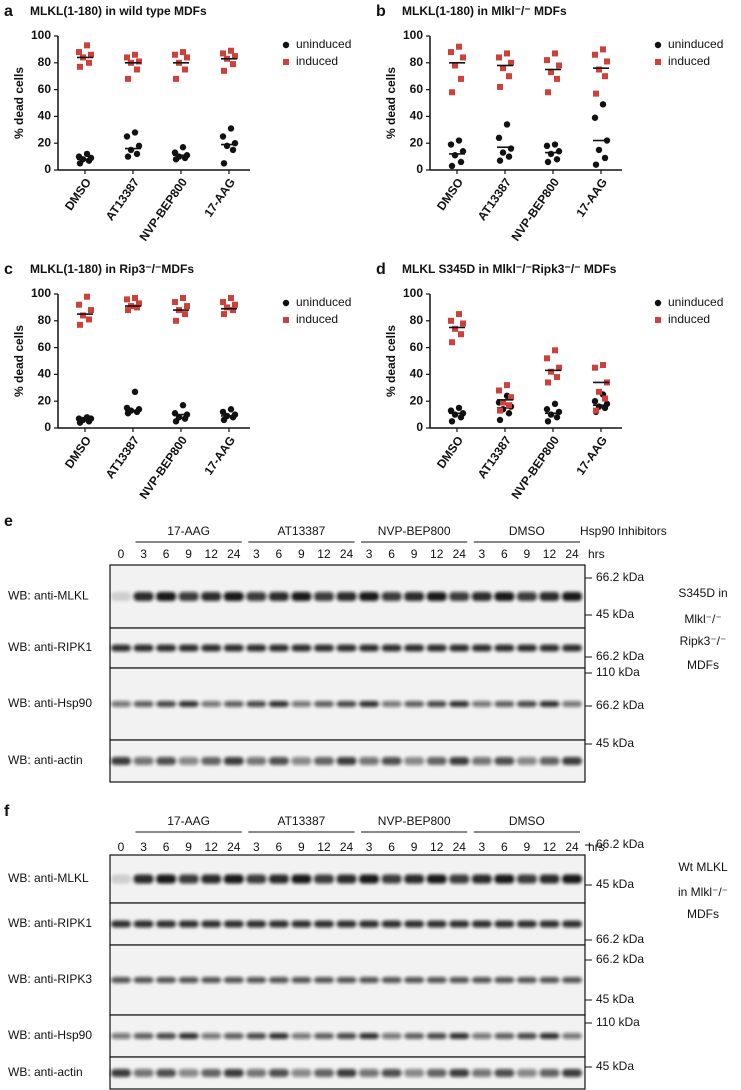 This screenshot has width=741, height=1090. Describe the element at coordinates (417, 320) in the screenshot. I see `y-tick-label: 80` at that location.